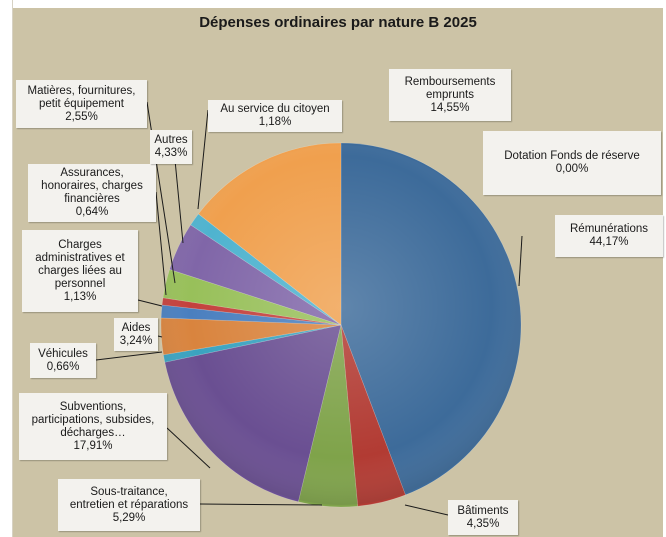 This screenshot has width=666, height=537. Describe the element at coordinates (450, 88) in the screenshot. I see `data-label-name: Remboursements emprunts` at that location.